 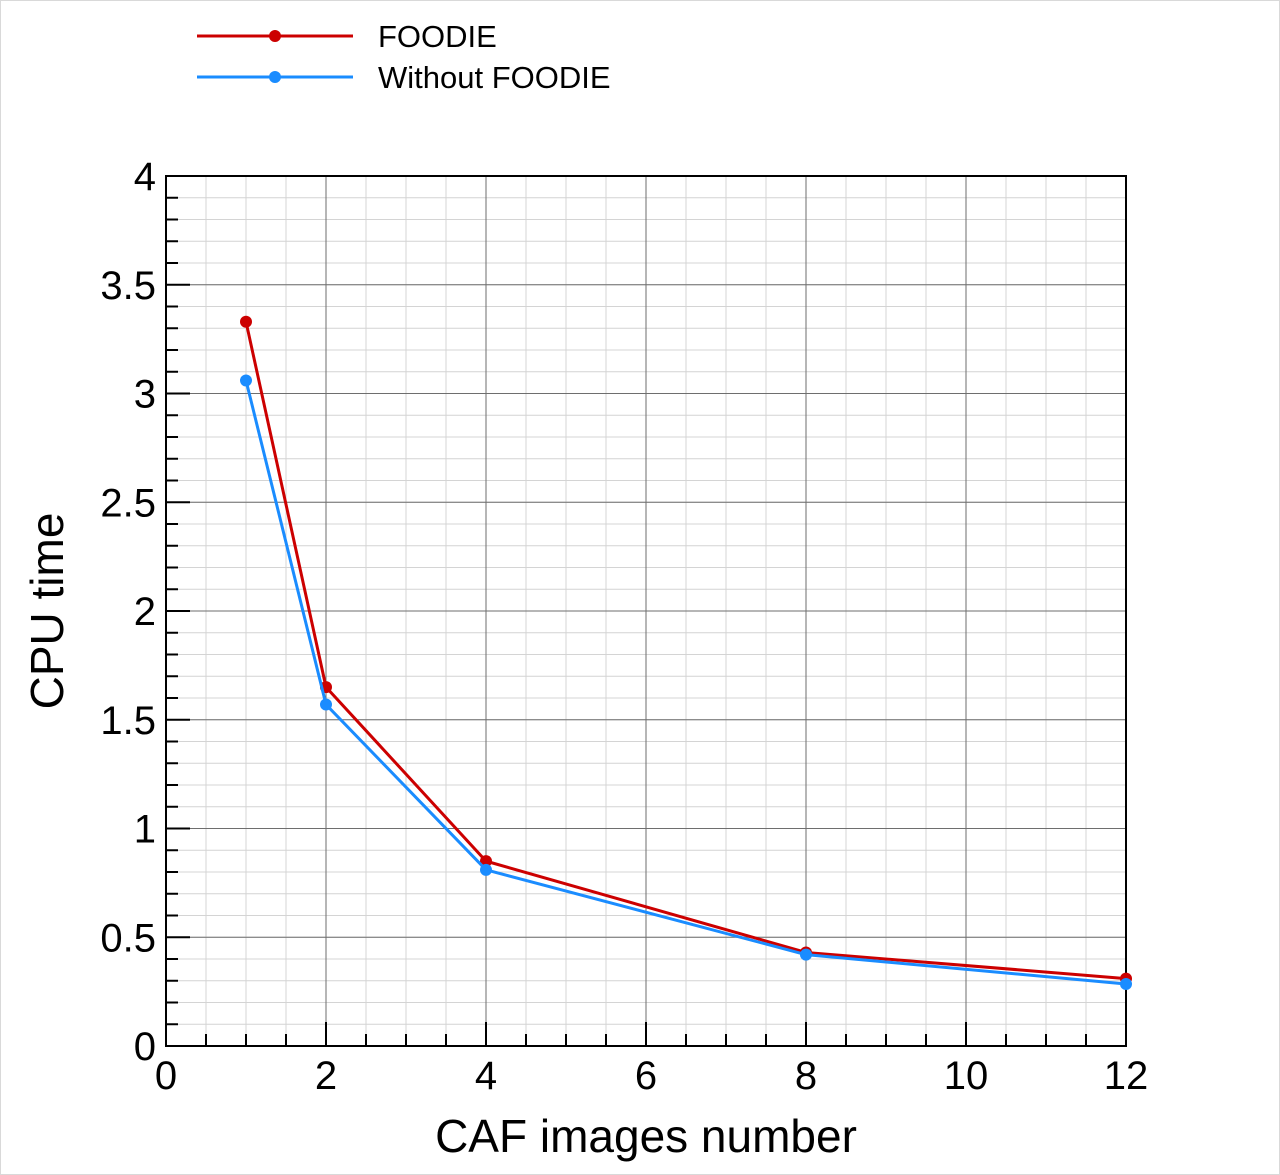 What do you see at coordinates (47, 611) in the screenshot?
I see `y-axis-title: CPU time` at bounding box center [47, 611].